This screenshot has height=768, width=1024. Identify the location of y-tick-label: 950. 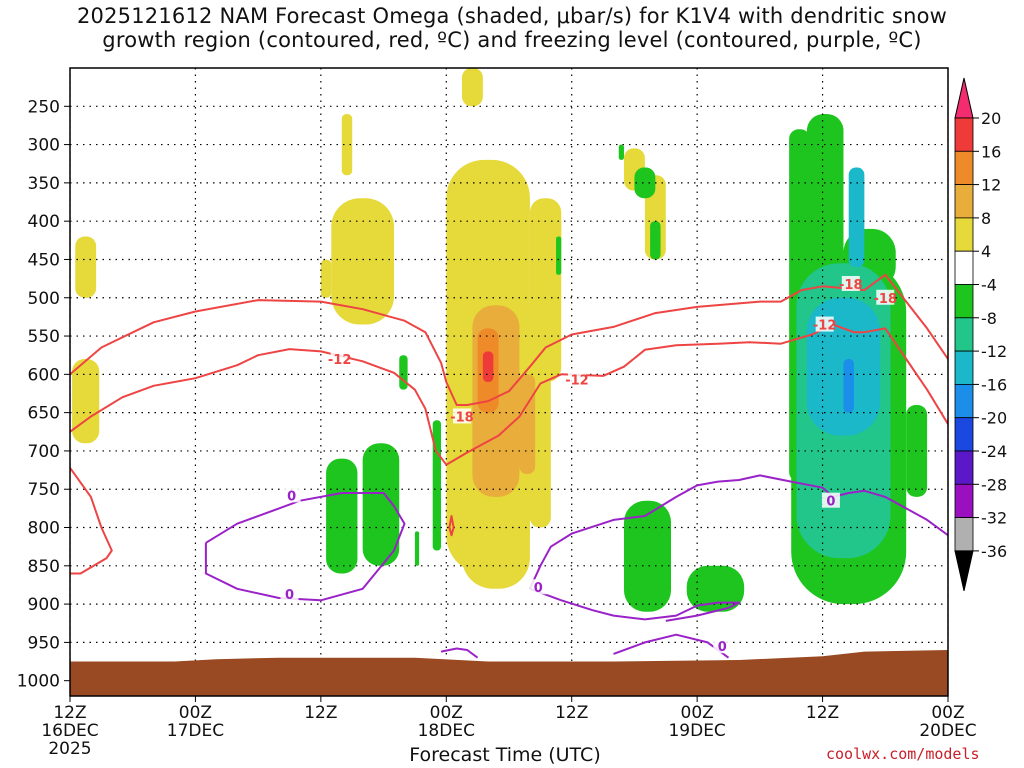
(44, 643).